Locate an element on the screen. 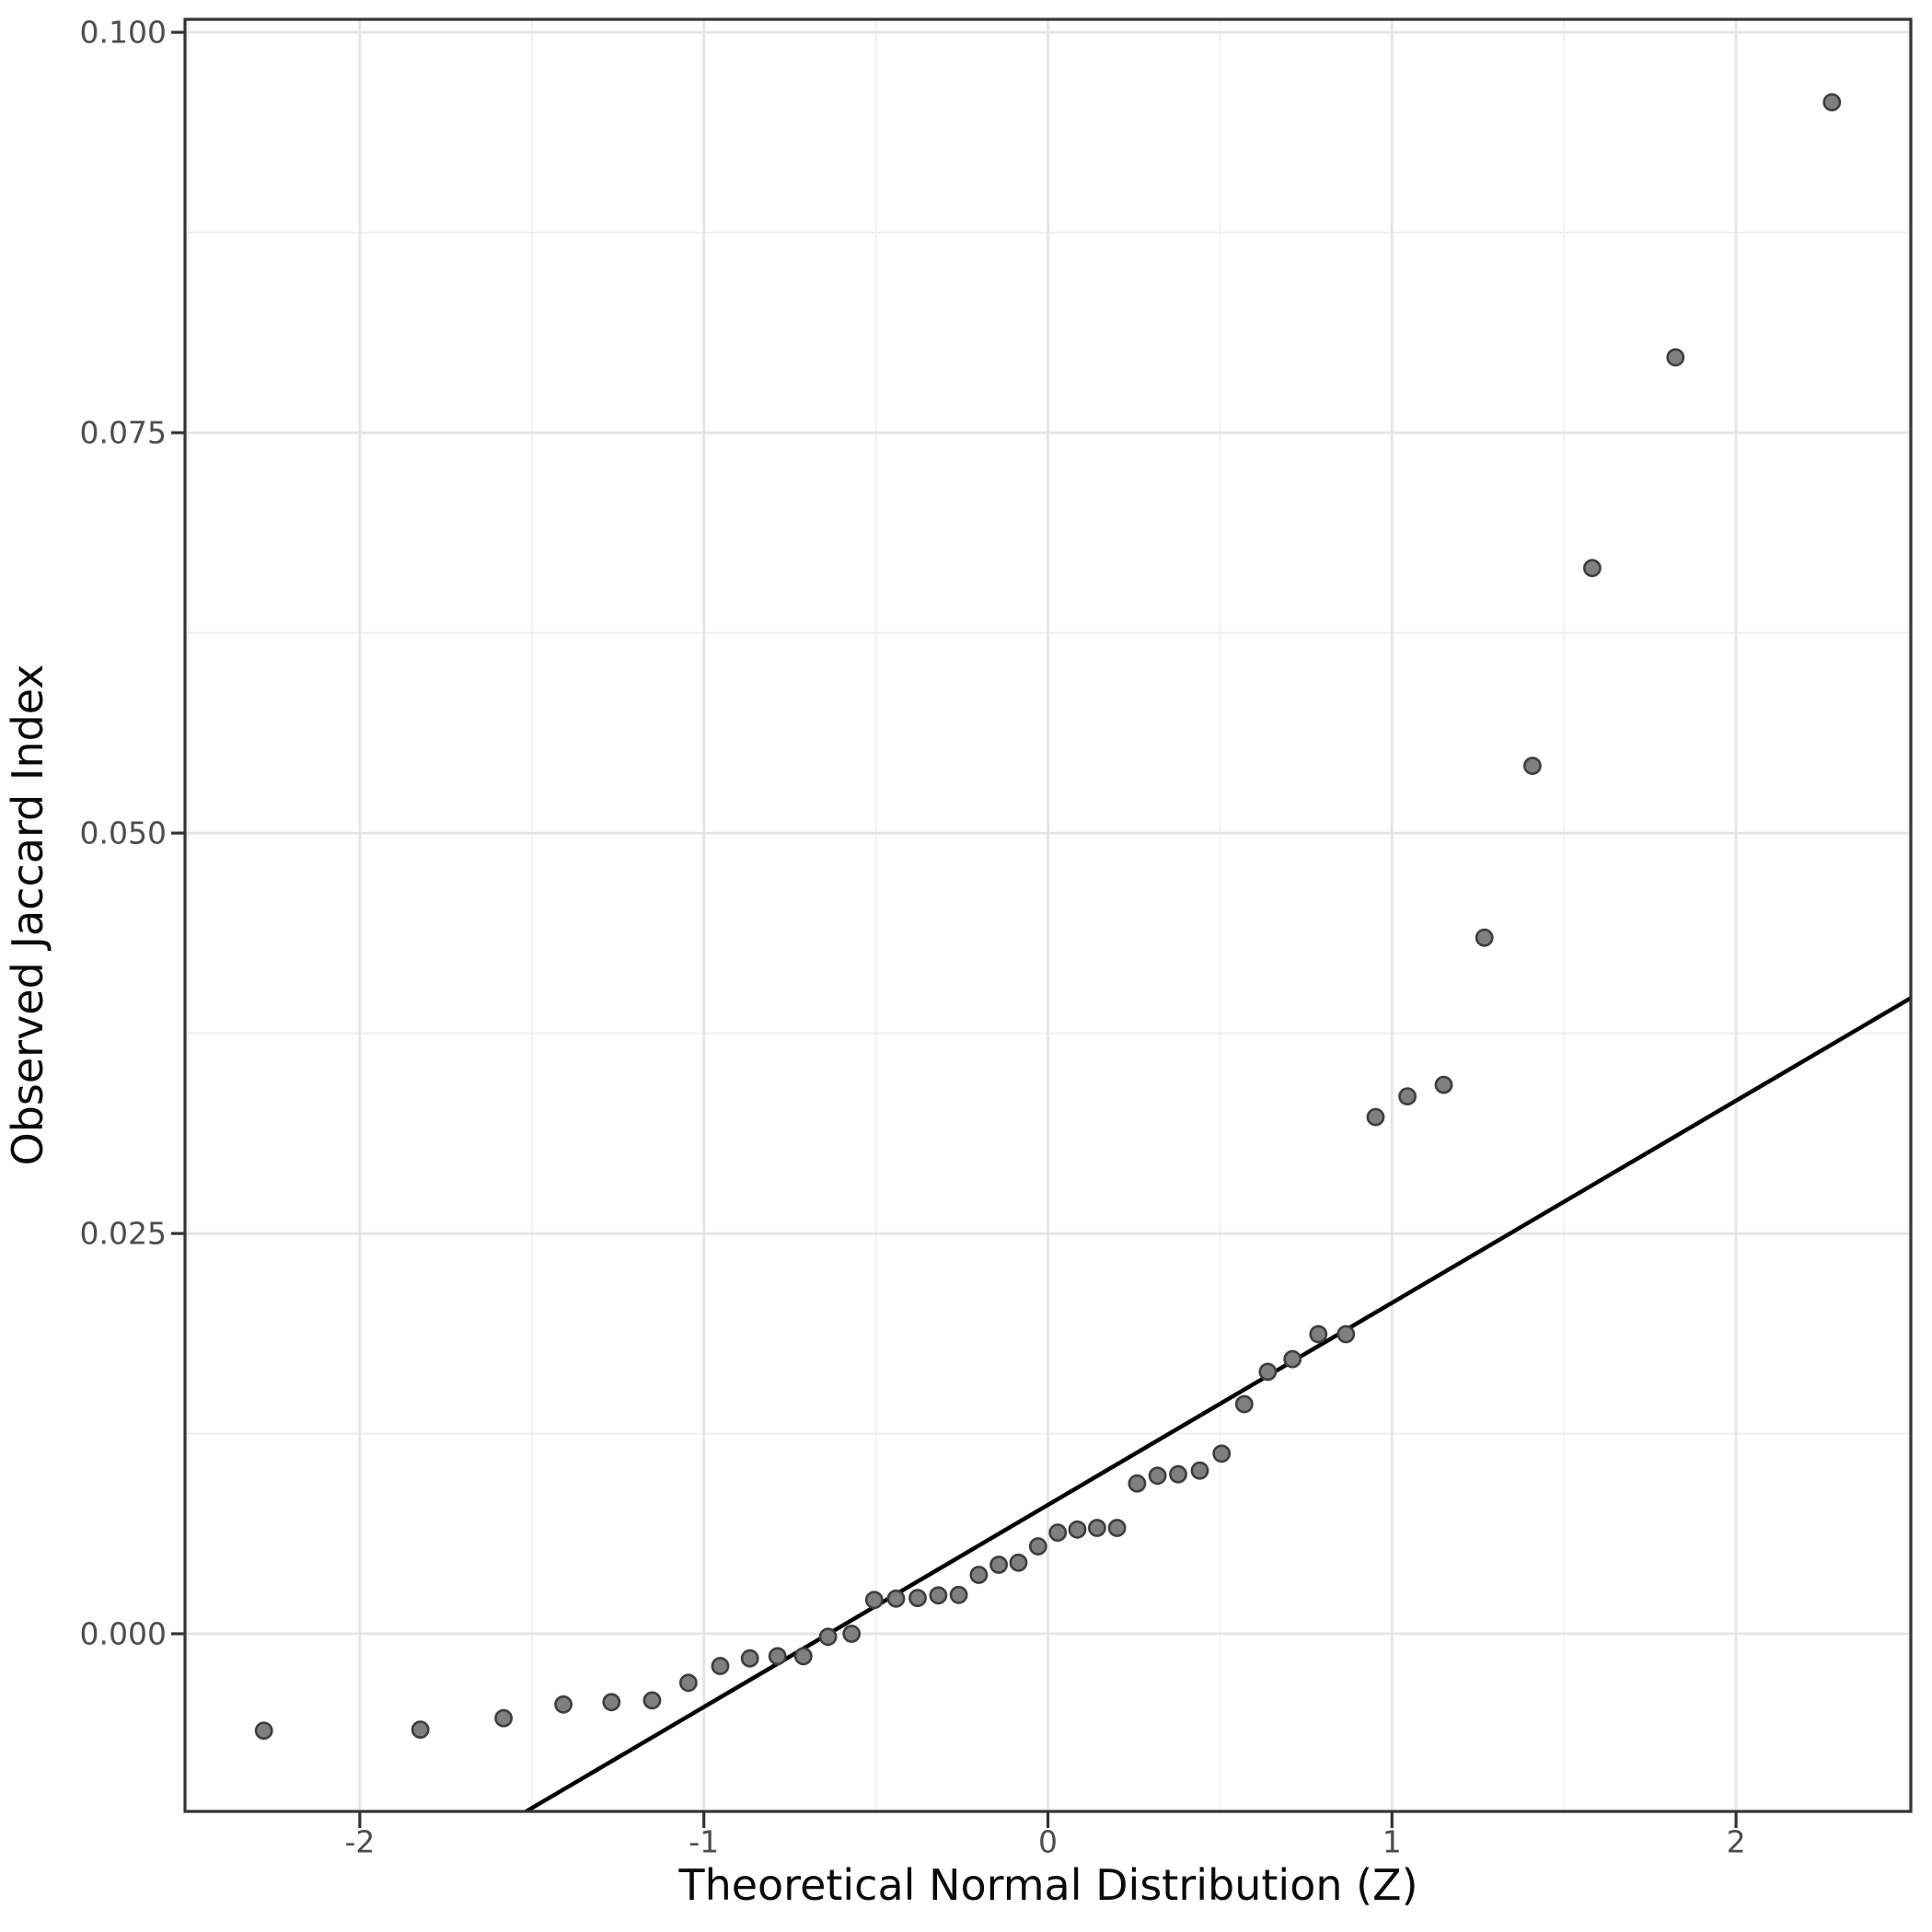 The height and width of the screenshot is (1932, 1932). y-axis-tick-labels: 0.000 0.025 0.050 0.075 0.100 is located at coordinates (124, 834).